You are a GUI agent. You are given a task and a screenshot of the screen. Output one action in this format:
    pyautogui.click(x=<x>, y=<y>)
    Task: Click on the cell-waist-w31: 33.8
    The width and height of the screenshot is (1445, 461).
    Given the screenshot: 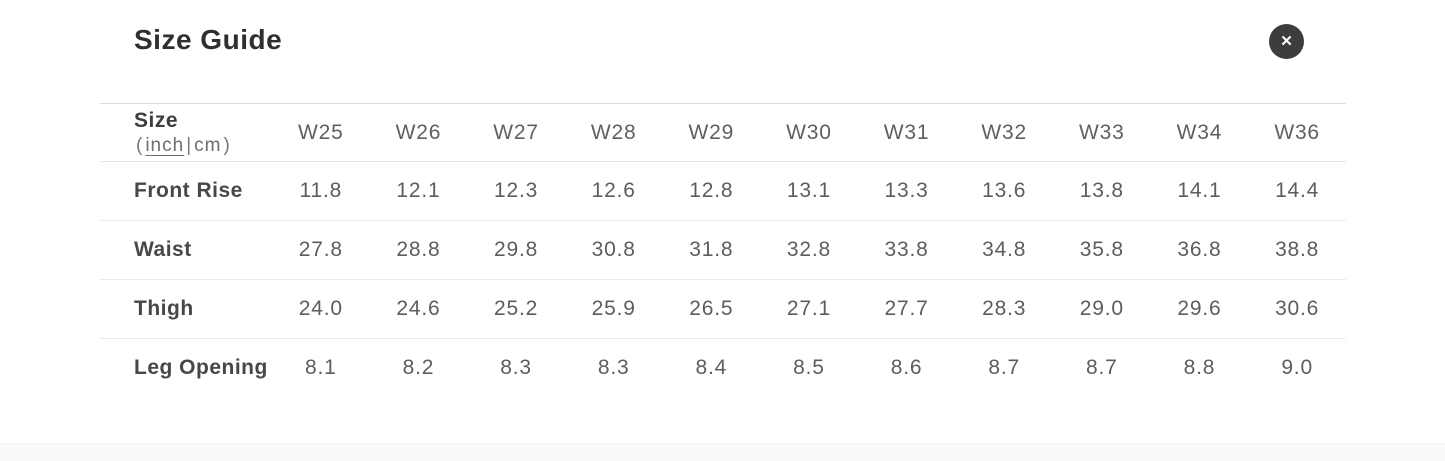 What is the action you would take?
    pyautogui.click(x=906, y=249)
    